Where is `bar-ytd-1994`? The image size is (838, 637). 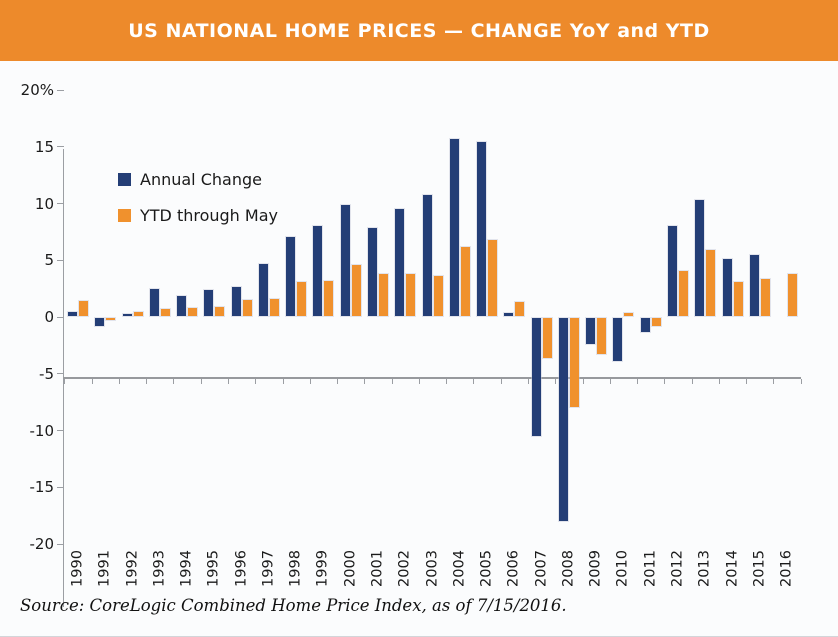 bar-ytd-1994 is located at coordinates (193, 312).